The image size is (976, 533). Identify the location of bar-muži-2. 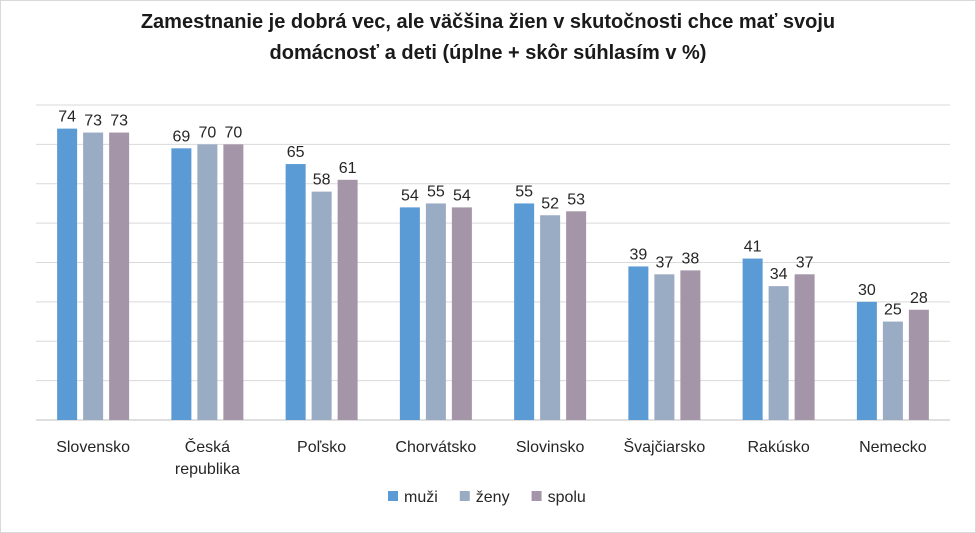
(295, 292).